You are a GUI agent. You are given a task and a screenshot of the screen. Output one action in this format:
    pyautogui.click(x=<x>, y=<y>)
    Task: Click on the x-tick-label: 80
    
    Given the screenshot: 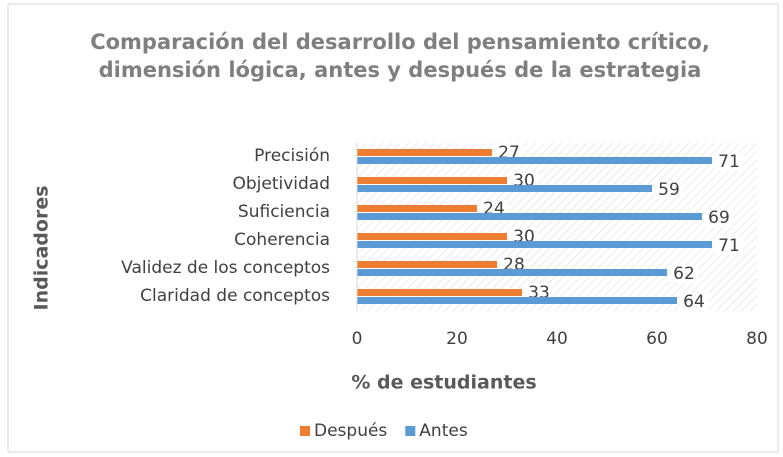 What is the action you would take?
    pyautogui.click(x=757, y=339)
    